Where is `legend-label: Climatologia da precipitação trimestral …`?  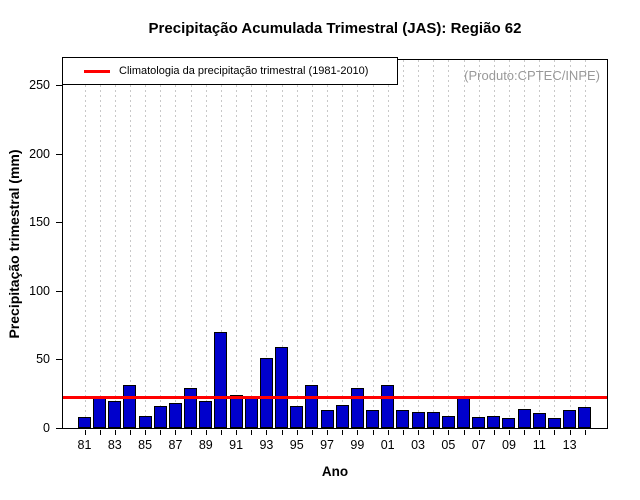 legend-label: Climatologia da precipitação trimestral … is located at coordinates (244, 71).